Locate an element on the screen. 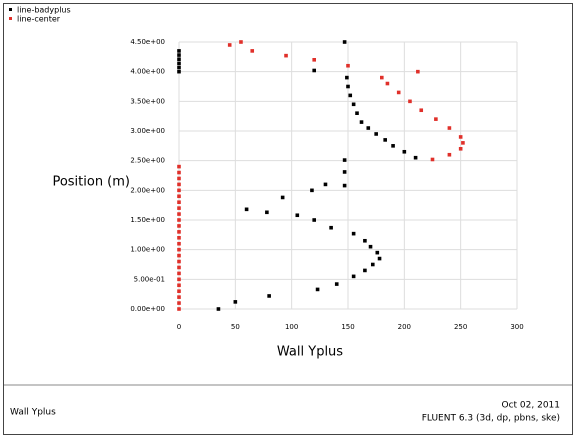 The height and width of the screenshot is (439, 577). x-tick-label: 100 is located at coordinates (291, 327).